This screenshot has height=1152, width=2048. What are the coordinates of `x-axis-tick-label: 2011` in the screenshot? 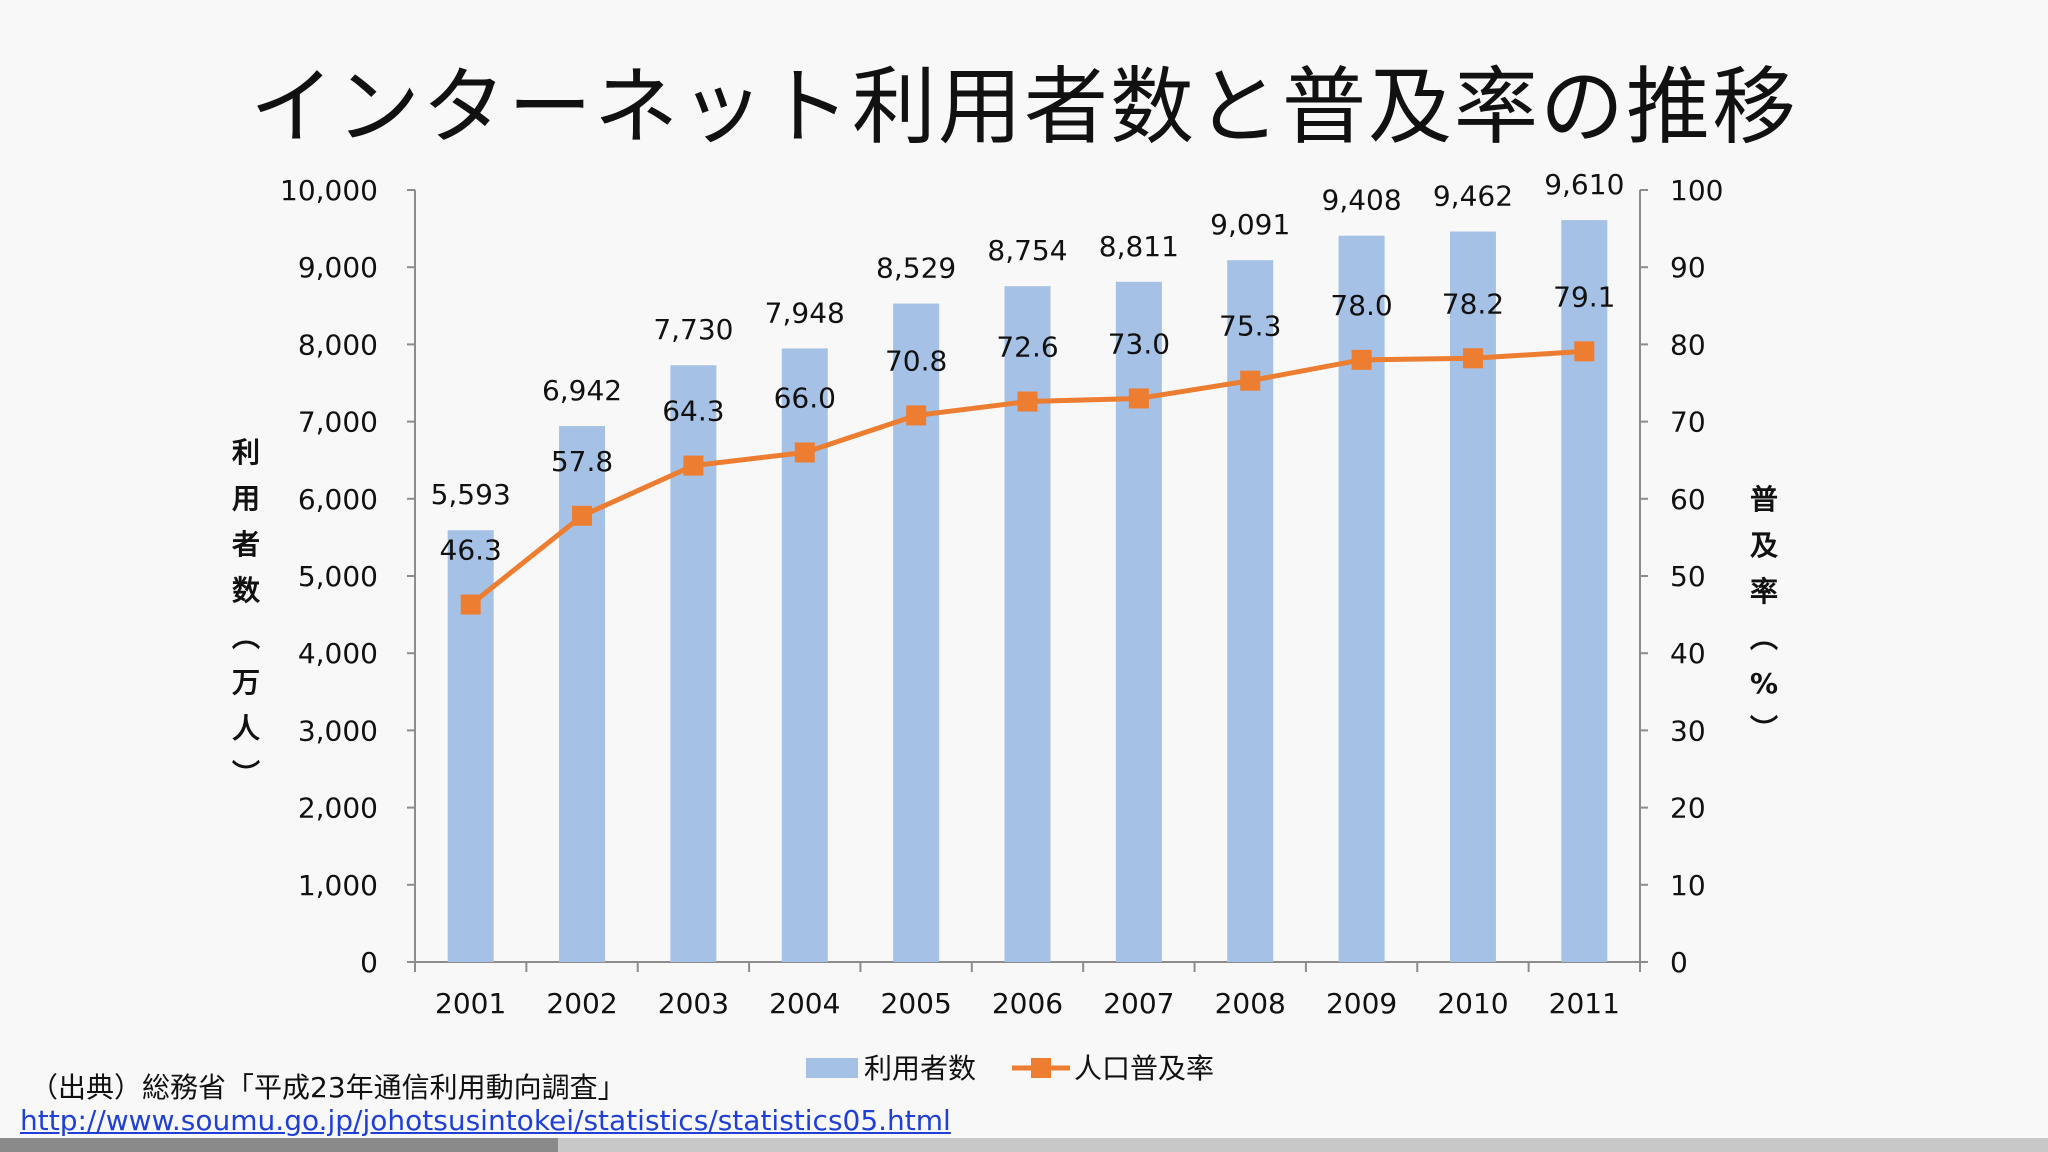 It's located at (1584, 1003).